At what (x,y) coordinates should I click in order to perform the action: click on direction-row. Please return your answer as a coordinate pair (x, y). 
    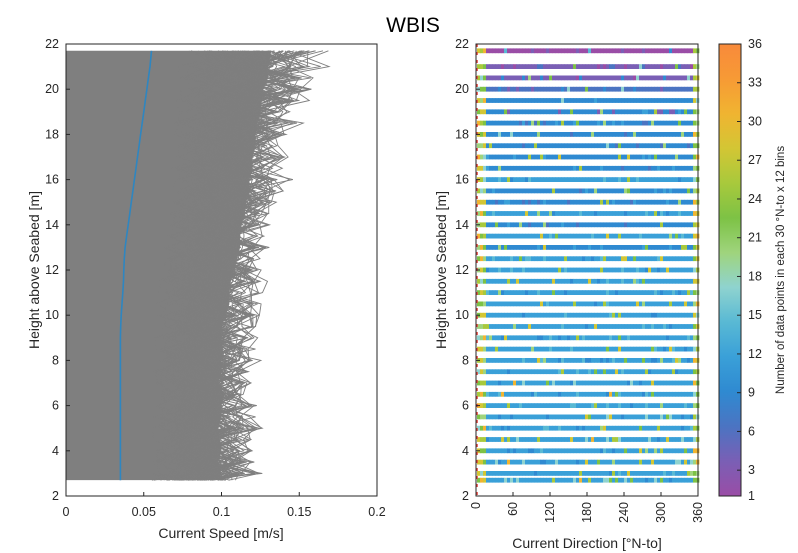
    Looking at the image, I should click on (588, 179).